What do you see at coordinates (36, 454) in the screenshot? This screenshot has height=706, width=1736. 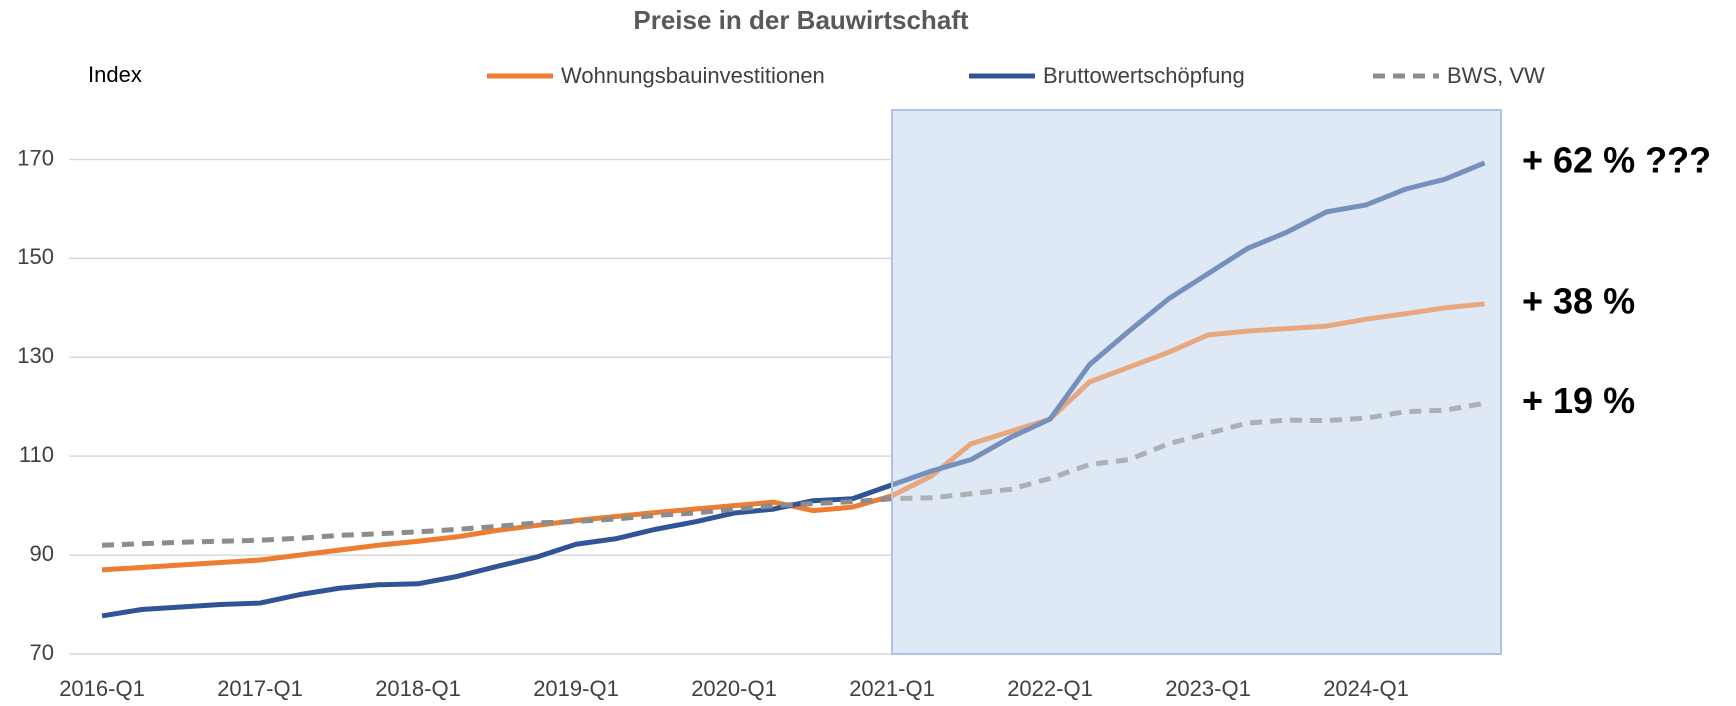 I see `y-tick-label: 110` at bounding box center [36, 454].